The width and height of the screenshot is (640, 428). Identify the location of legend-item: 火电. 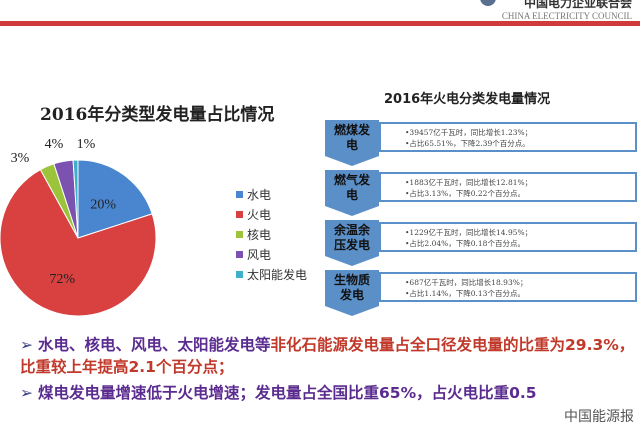
(271, 214).